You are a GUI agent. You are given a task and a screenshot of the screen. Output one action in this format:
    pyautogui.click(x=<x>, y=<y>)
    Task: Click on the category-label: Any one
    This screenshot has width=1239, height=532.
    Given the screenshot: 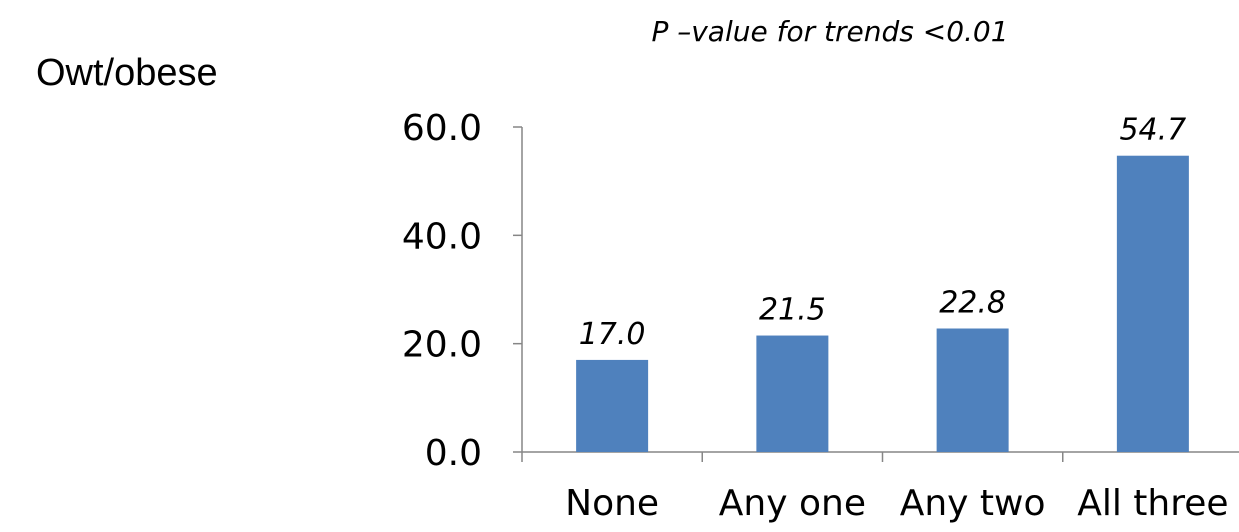 What is the action you would take?
    pyautogui.click(x=792, y=503)
    